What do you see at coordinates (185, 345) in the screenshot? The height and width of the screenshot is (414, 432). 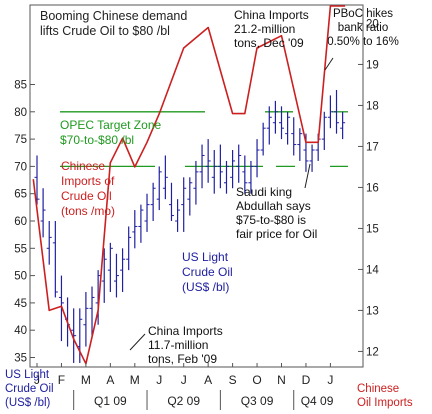 I see `annotation-feb-imports: China Imports 11.7-million tons, Feb '09` at bounding box center [185, 345].